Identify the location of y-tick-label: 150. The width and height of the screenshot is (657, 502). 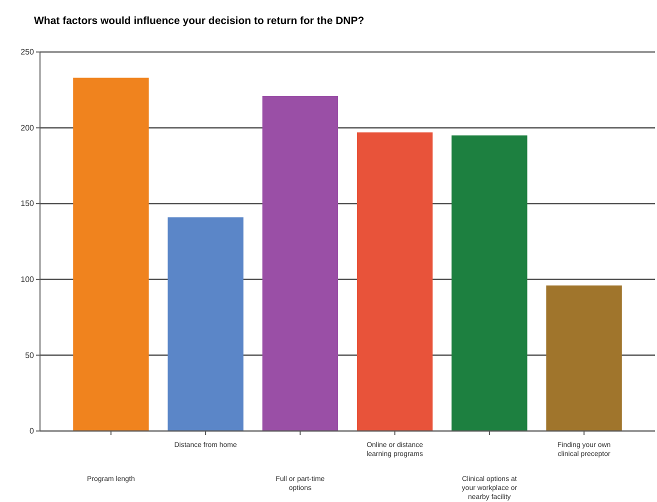
(27, 203).